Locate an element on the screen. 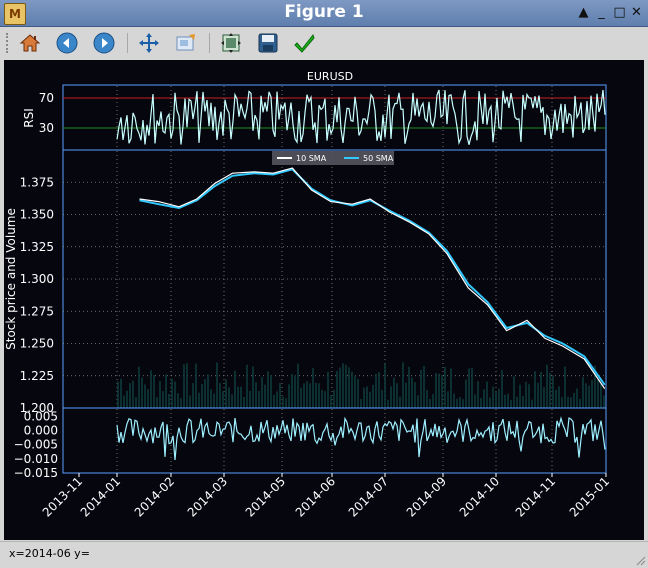  rsi-series-line is located at coordinates (361, 117).